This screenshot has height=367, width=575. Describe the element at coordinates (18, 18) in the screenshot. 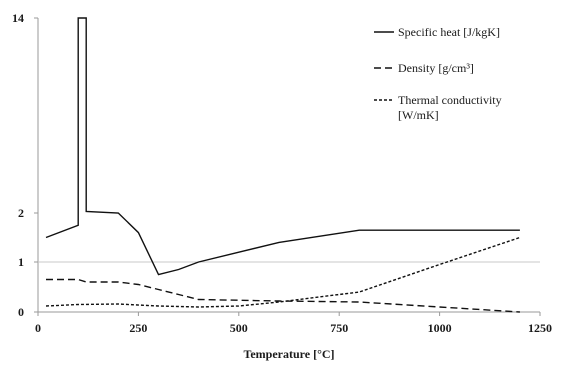

I see `y-tick-label: 14` at that location.